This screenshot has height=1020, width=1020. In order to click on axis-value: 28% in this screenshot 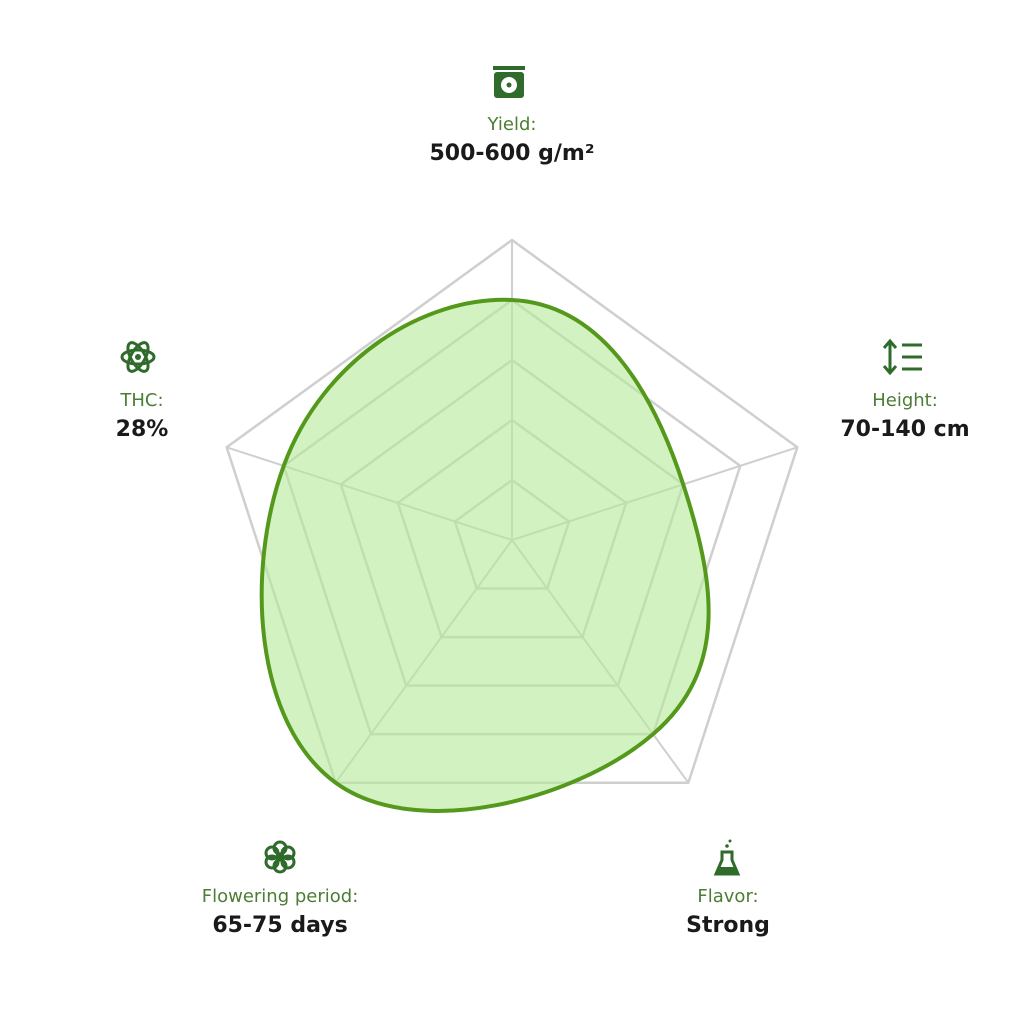, I will do `click(142, 429)`.